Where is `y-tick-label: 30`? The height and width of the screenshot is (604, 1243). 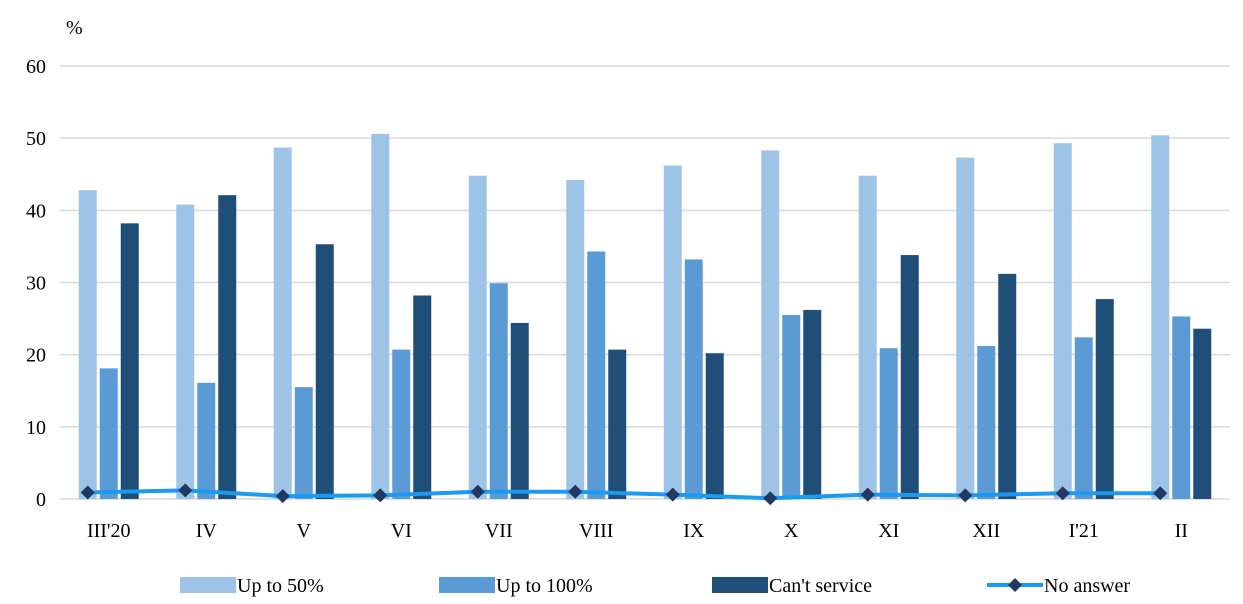 y-tick-label: 30 is located at coordinates (36, 284).